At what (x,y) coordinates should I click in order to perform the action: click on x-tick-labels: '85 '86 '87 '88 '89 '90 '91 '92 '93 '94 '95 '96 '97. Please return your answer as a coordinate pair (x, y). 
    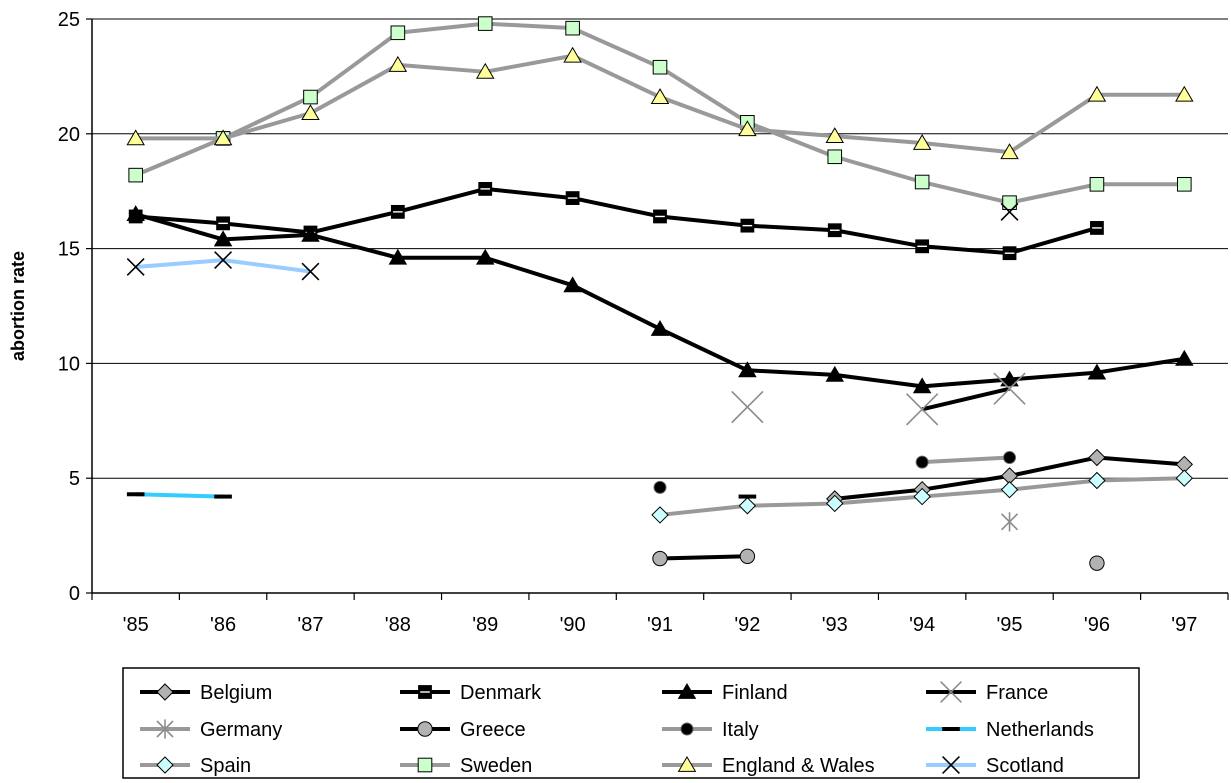
    Looking at the image, I should click on (660, 625).